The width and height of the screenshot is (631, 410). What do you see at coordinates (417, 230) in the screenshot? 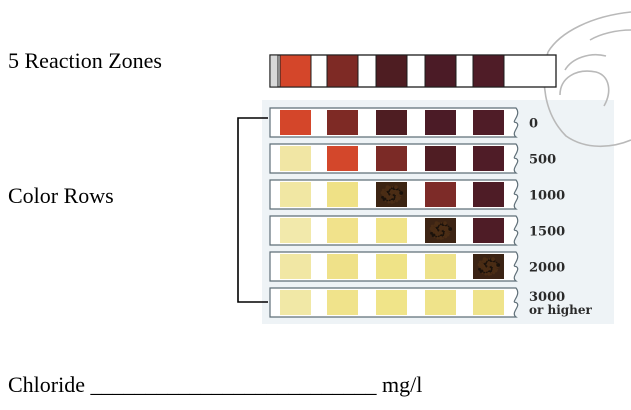
I see `color-row: 1500` at bounding box center [417, 230].